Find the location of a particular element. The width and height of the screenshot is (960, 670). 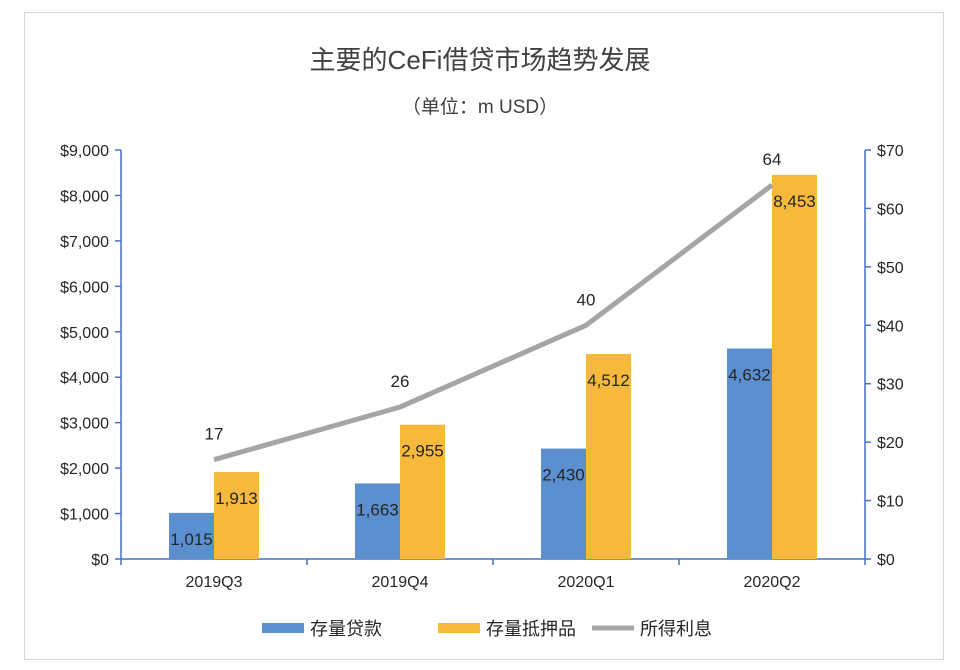

left-tick-label: $3,000 is located at coordinates (84, 424).